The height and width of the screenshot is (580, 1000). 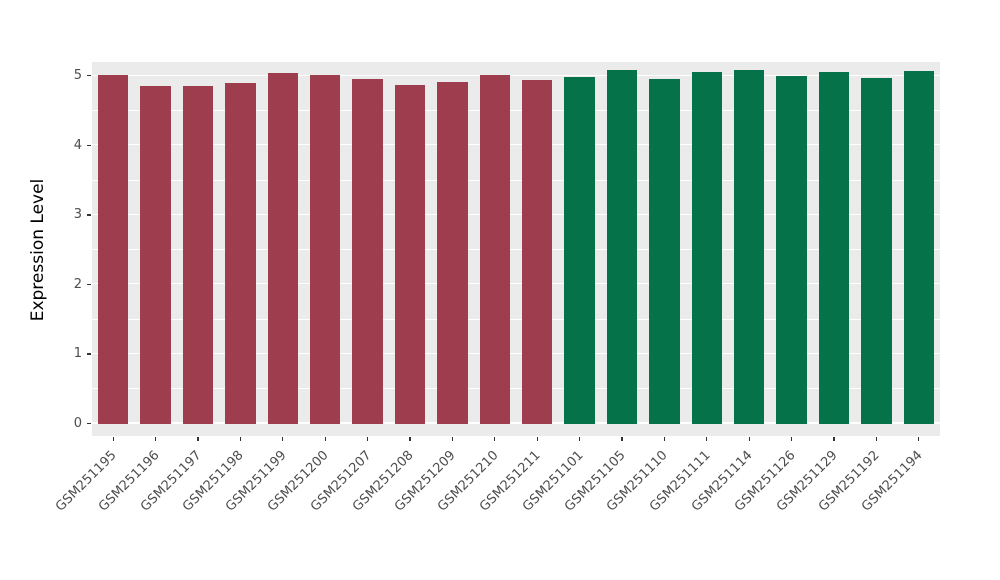 I want to click on y-tick-label: 3, so click(x=77, y=215).